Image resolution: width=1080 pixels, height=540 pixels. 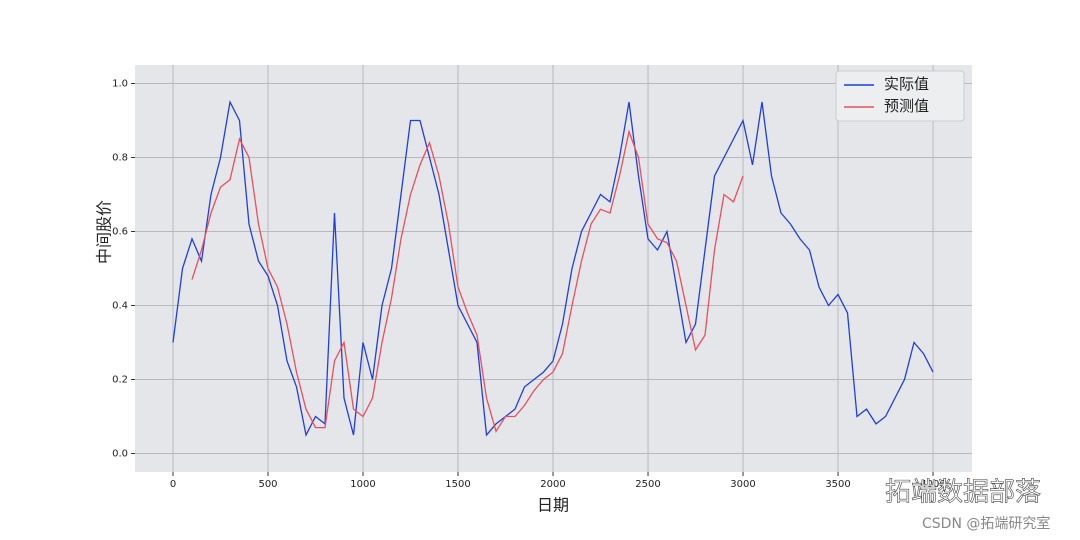 What do you see at coordinates (104, 232) in the screenshot?
I see `y-axis-label: 中间股价` at bounding box center [104, 232].